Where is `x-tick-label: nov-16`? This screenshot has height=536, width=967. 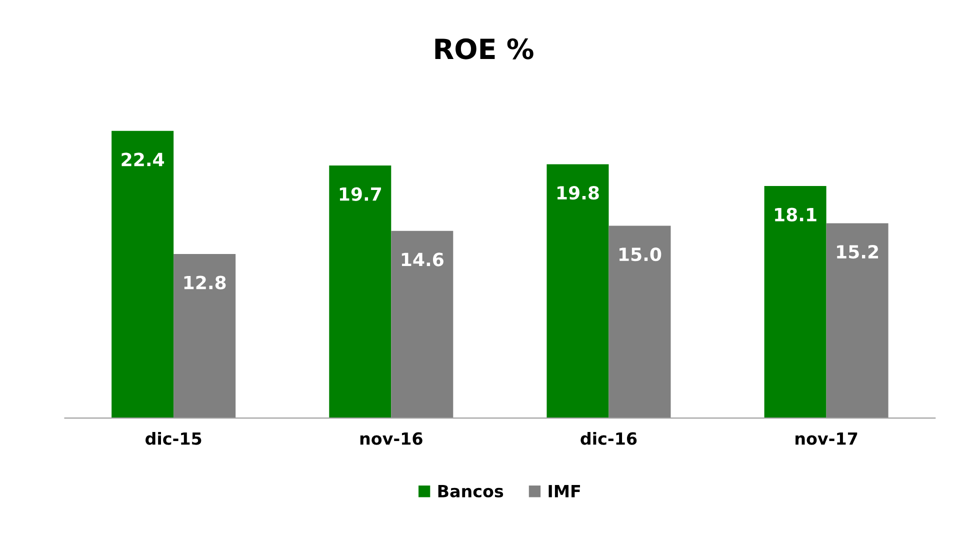 x-tick-label: nov-16 is located at coordinates (391, 438).